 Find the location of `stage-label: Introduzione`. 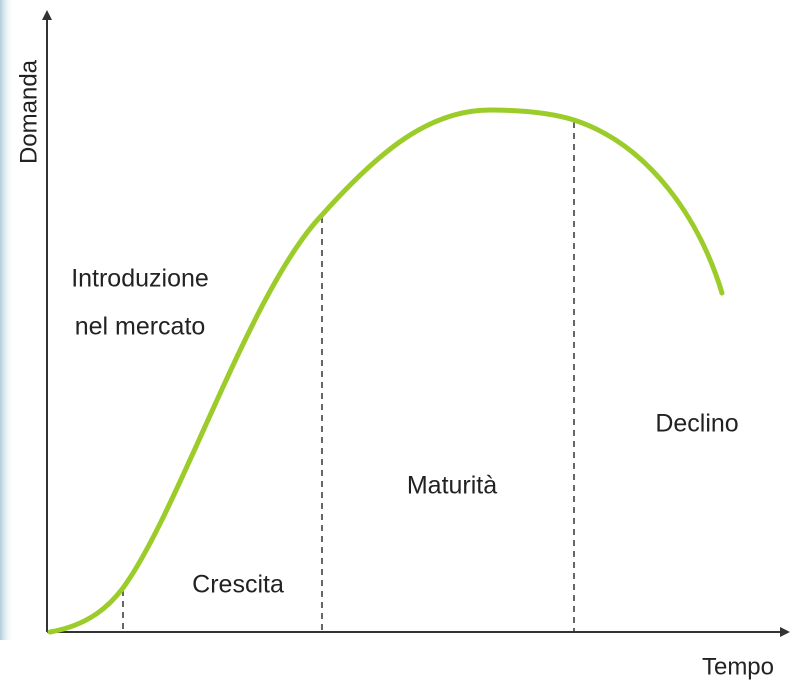

stage-label: Introduzione is located at coordinates (140, 279).